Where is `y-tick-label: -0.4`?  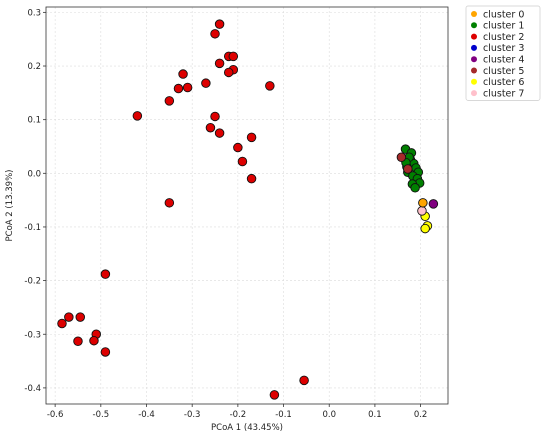
y-tick-label: -0.4 is located at coordinates (32, 389).